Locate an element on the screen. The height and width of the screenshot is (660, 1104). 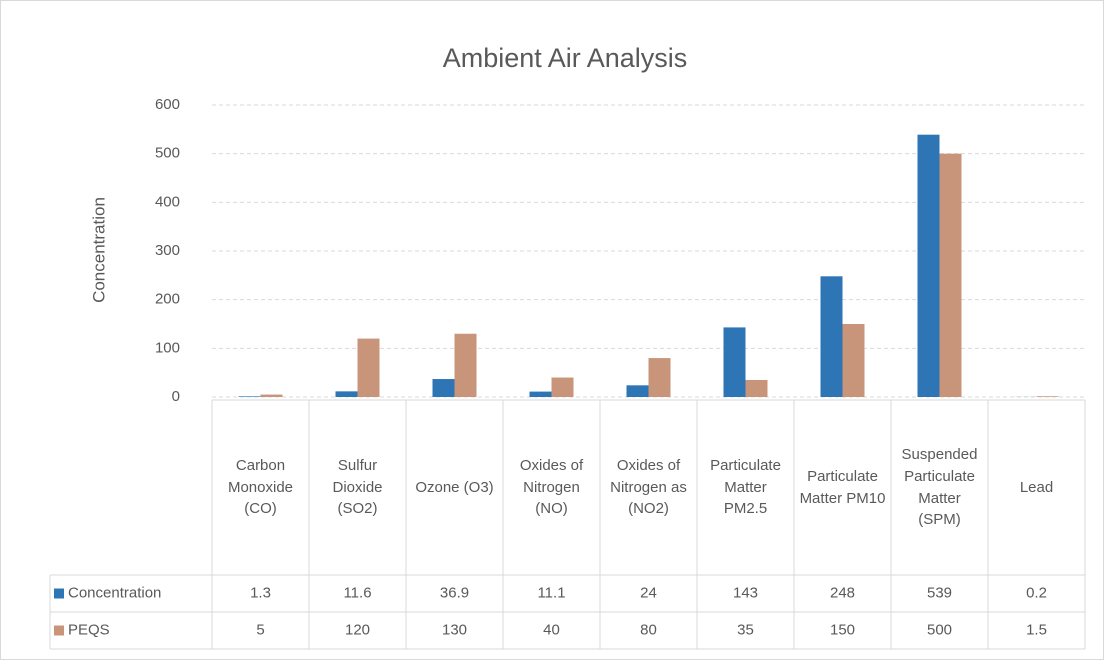
category-label-box: Carbon Monoxide (CO) is located at coordinates (260, 487).